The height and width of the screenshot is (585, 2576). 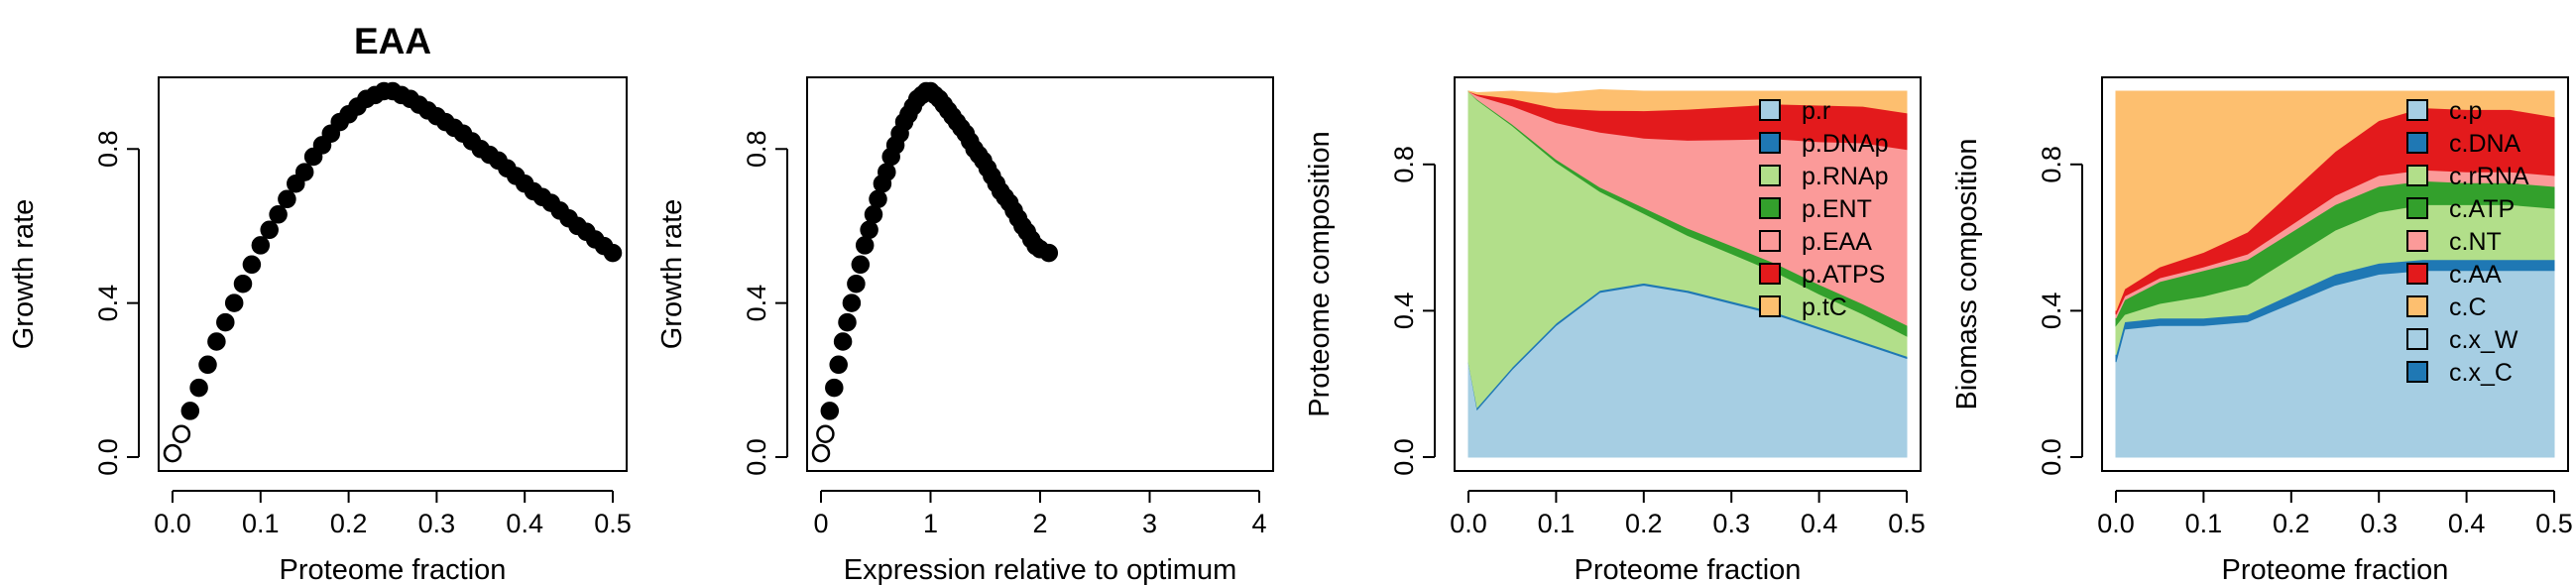 I want to click on legend-label: p.r, so click(x=1816, y=111).